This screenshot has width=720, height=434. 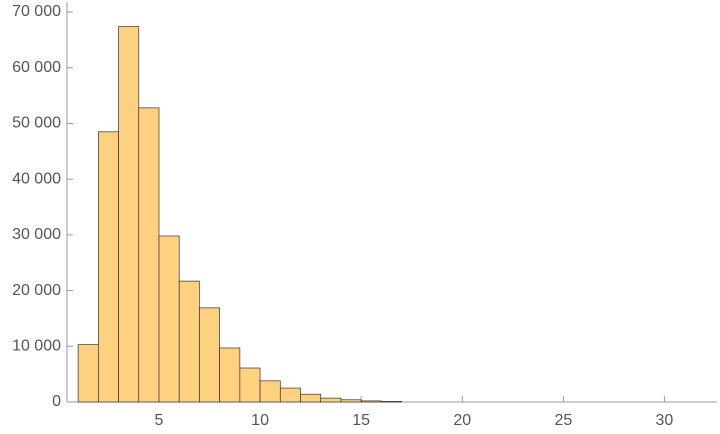 What do you see at coordinates (665, 420) in the screenshot?
I see `x-tick-label: 30` at bounding box center [665, 420].